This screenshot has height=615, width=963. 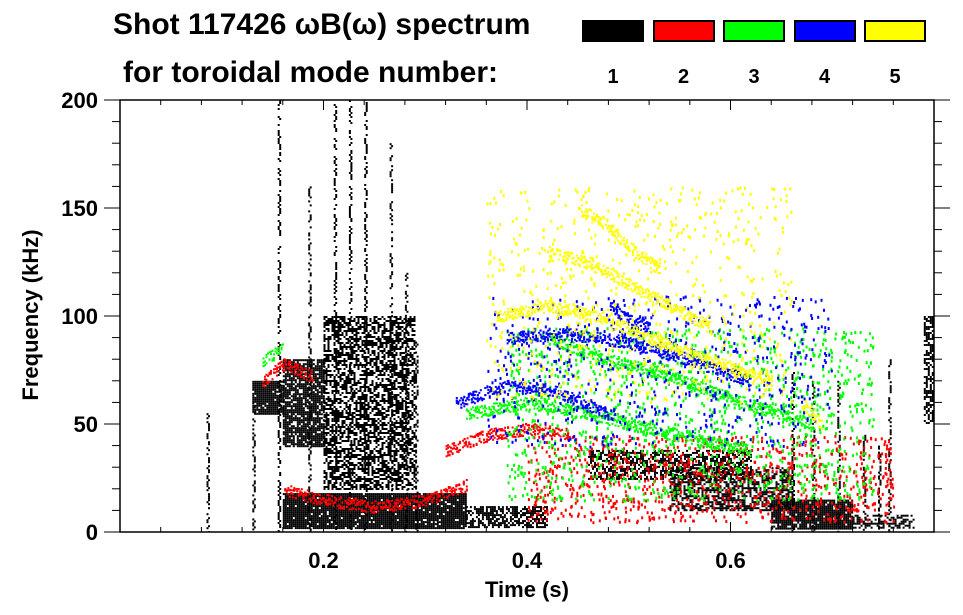 What do you see at coordinates (273, 355) in the screenshot?
I see `mode-curve-n=3-2` at bounding box center [273, 355].